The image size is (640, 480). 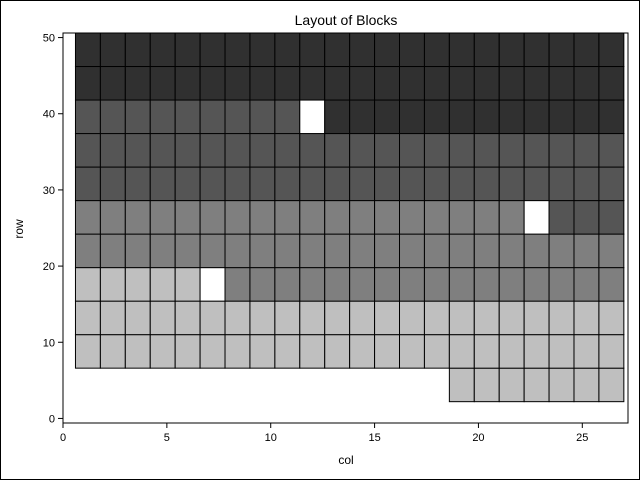 I want to click on y-tick-label: 30, so click(x=49, y=191).